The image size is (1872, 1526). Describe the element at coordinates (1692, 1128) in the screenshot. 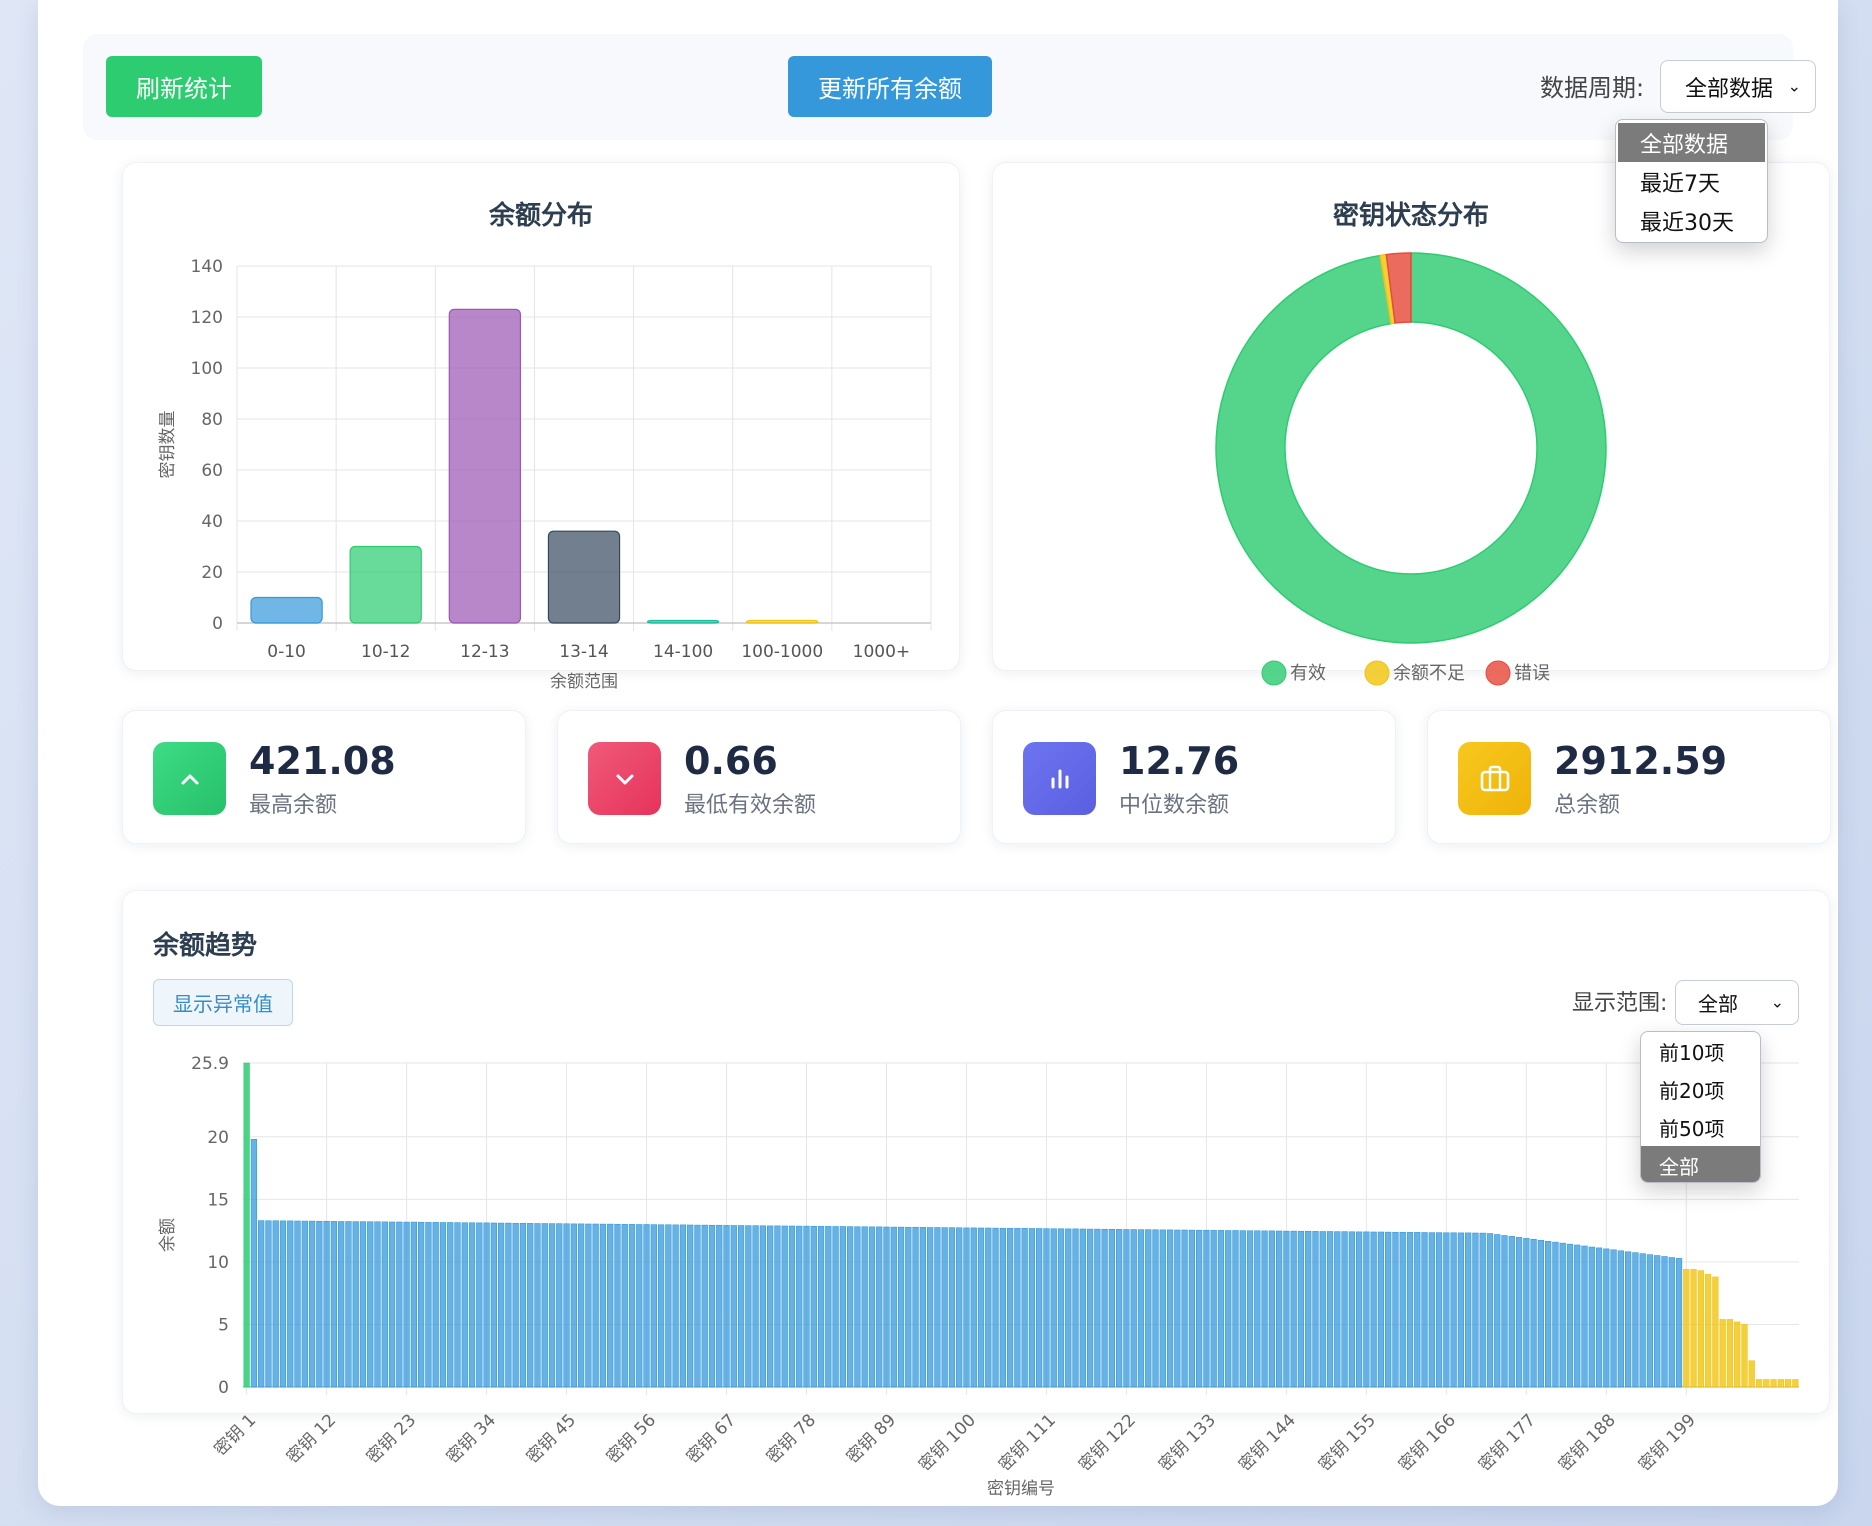

I see `range-option-top50: 前50项` at that location.